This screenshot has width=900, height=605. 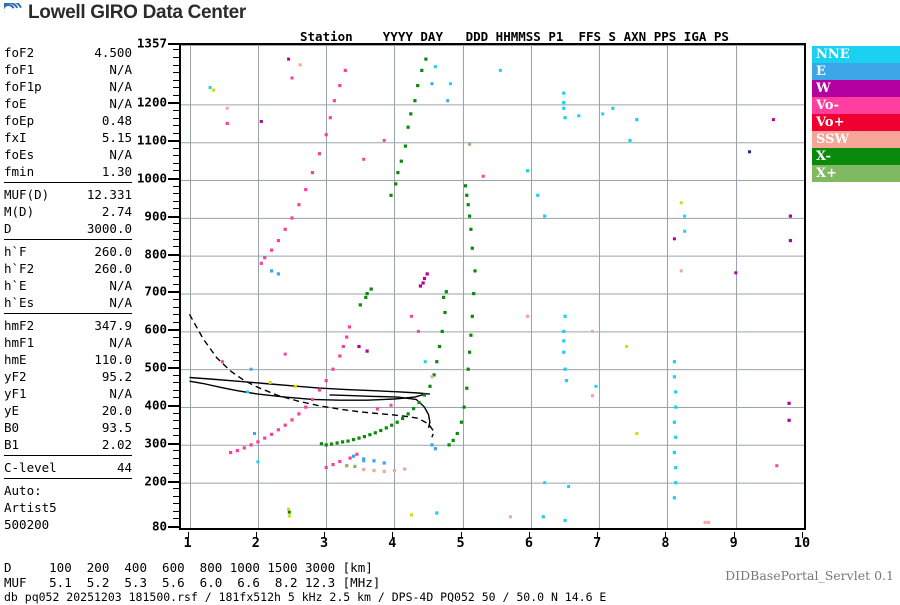 I want to click on giro-logo: Lowell GIRO Data Center, so click(x=125, y=12).